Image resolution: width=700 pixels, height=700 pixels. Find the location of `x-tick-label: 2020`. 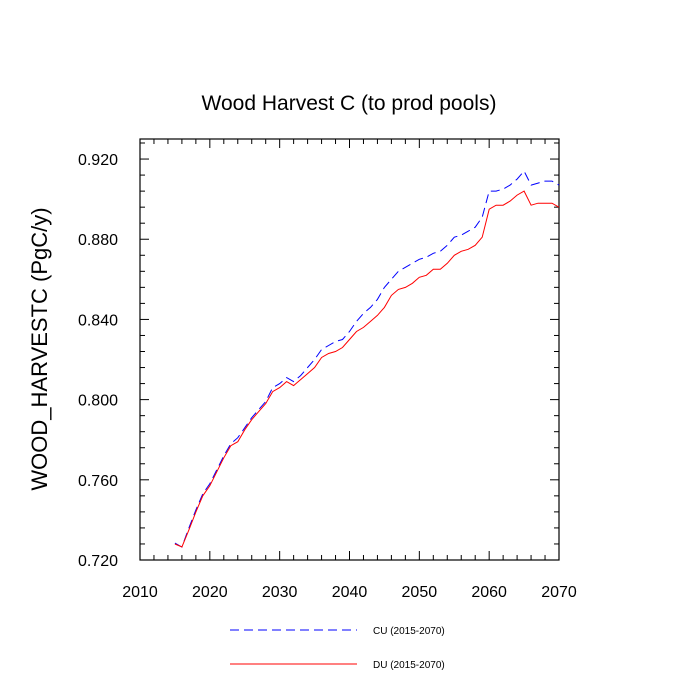

x-tick-label: 2020 is located at coordinates (210, 592).